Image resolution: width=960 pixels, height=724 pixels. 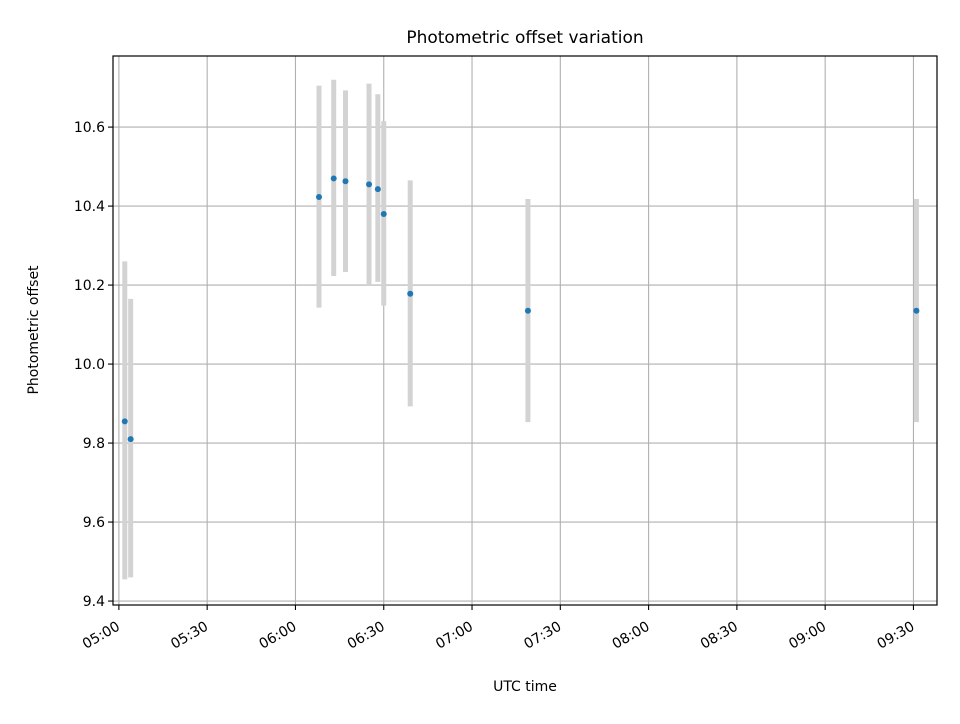 What do you see at coordinates (34, 330) in the screenshot?
I see `y-axis-label: Photometric offset` at bounding box center [34, 330].